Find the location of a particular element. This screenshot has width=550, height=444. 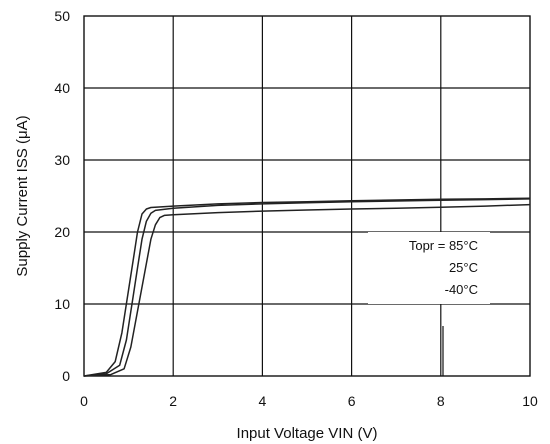

y-tick-label: 10 is located at coordinates (62, 304).